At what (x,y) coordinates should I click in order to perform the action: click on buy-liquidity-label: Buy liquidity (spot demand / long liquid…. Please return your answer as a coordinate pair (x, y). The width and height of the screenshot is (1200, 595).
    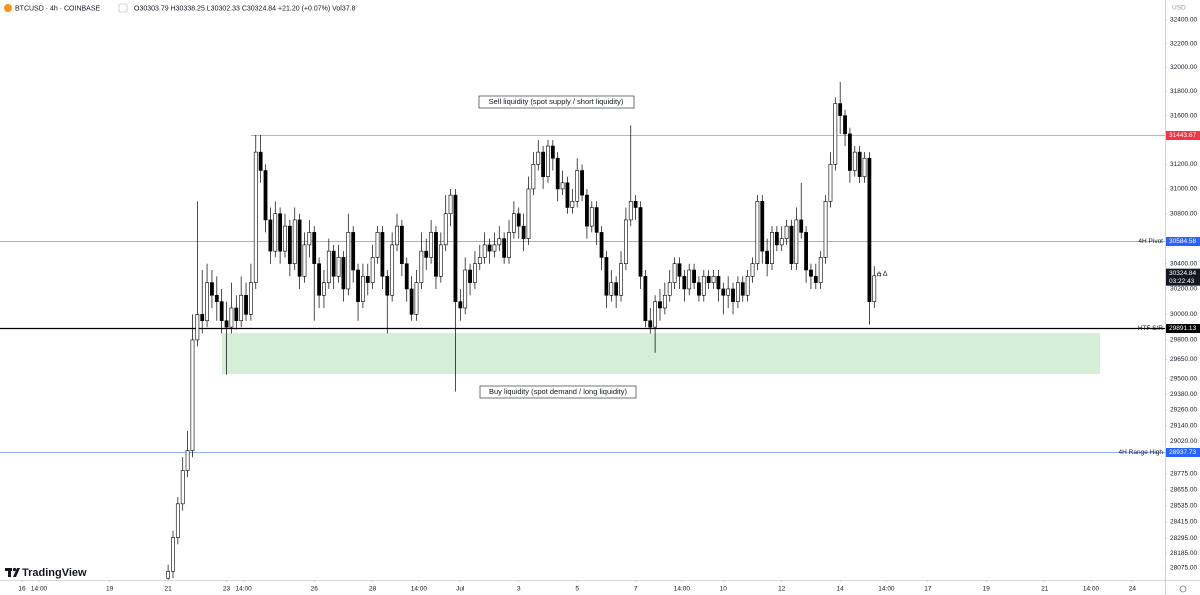
    Looking at the image, I should click on (558, 391).